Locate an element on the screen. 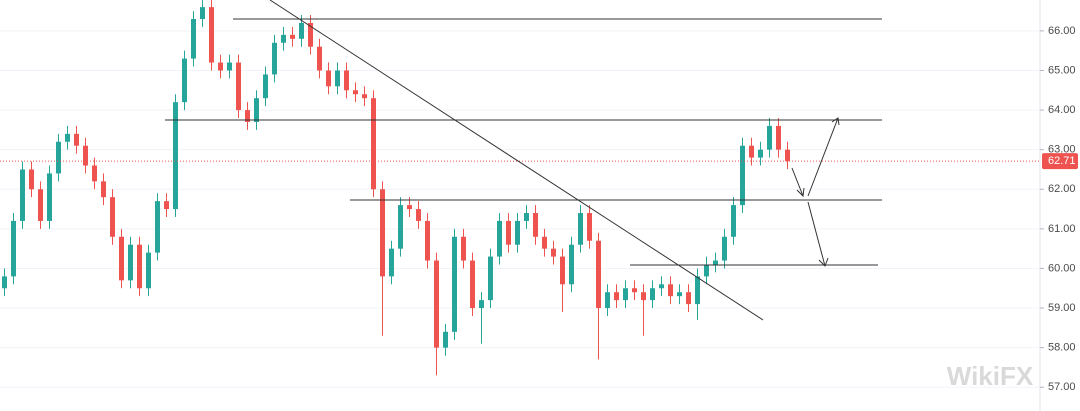 The image size is (1080, 411). y-tick-label: 60.00 is located at coordinates (1062, 268).